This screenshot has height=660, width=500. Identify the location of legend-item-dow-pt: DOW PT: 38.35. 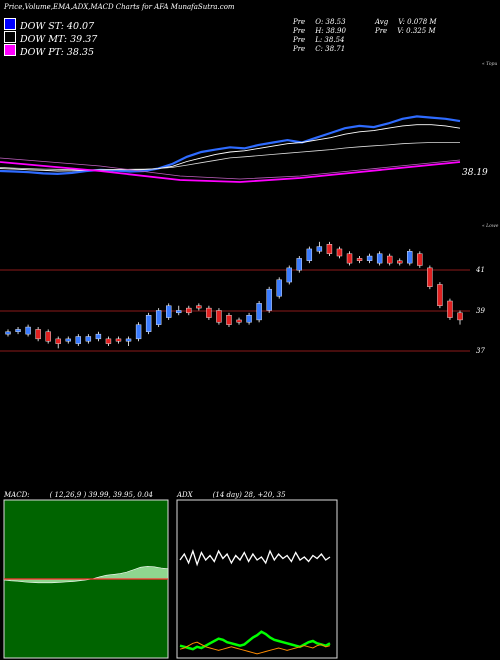
(49, 51).